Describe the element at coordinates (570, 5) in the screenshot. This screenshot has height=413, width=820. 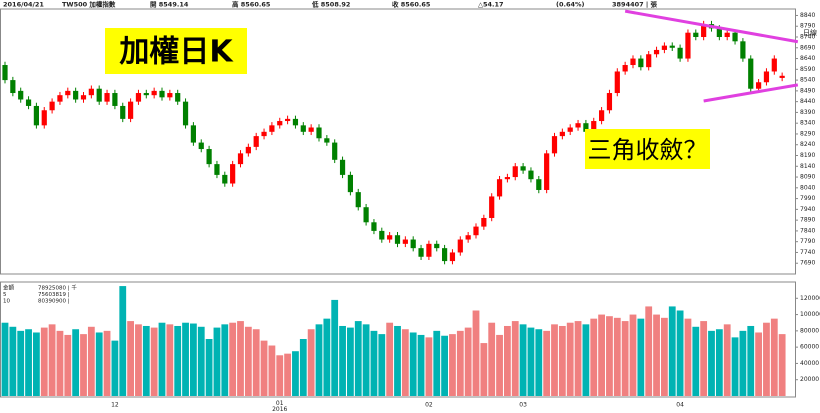
I see `header-item: (0.64%)` at that location.